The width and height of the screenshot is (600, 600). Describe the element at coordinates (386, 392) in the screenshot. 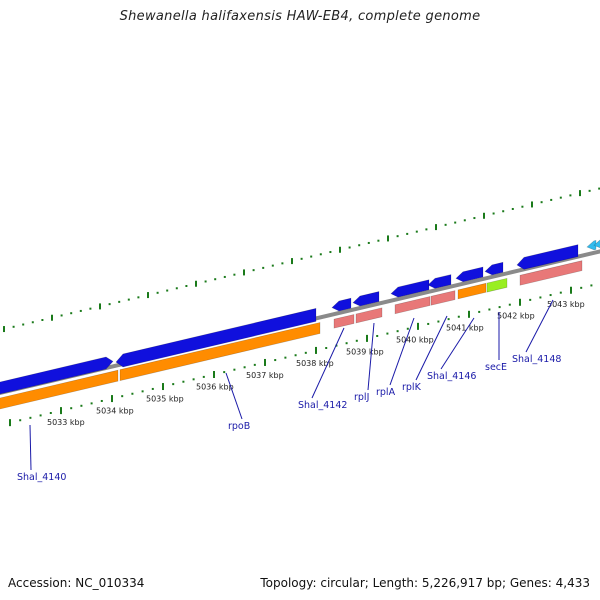

I see `gene-label: rplA` at that location.